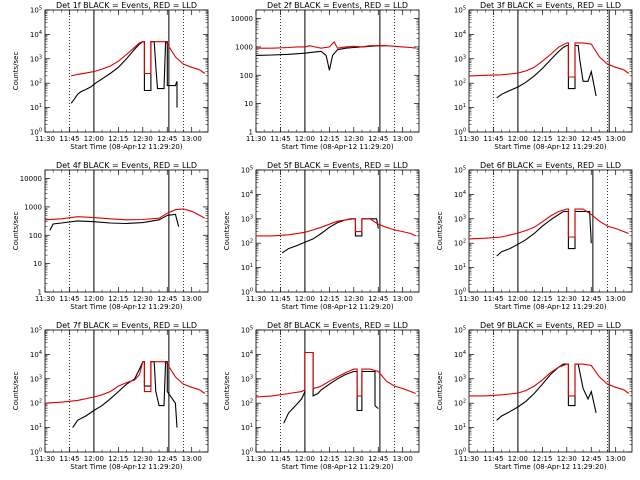  I want to click on chart-title: Det 6f BLACK = Events, RED = LLD, so click(550, 165).